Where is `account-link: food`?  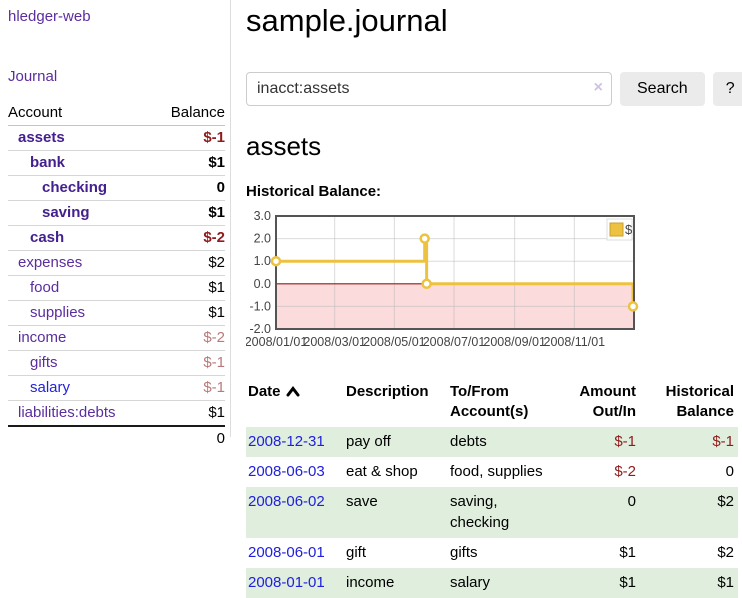
account-link: food is located at coordinates (45, 287).